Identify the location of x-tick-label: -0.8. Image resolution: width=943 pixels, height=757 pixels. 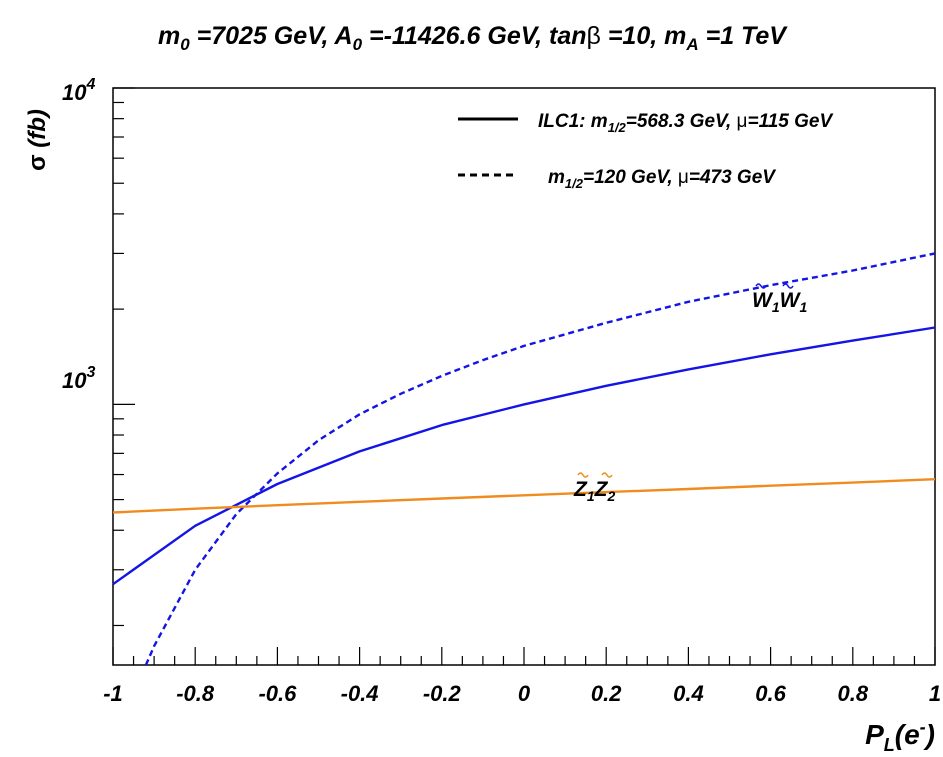
(195, 693).